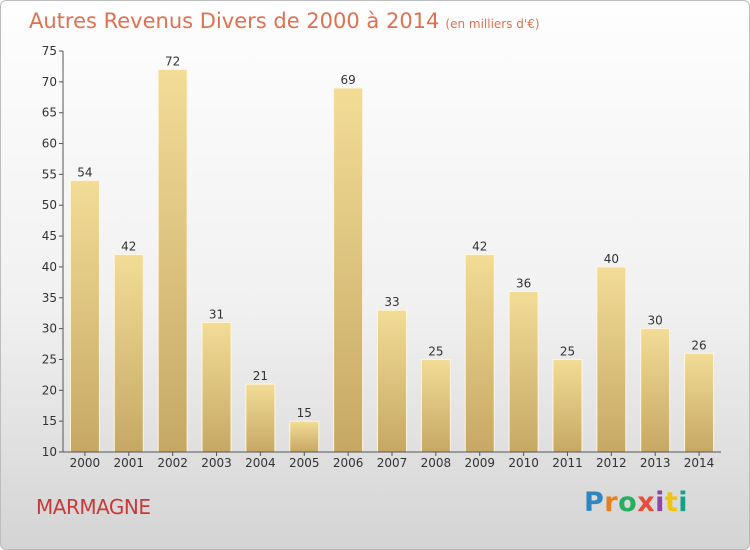 The image size is (750, 550). What do you see at coordinates (85, 463) in the screenshot?
I see `x-tick-label: 2000` at bounding box center [85, 463].